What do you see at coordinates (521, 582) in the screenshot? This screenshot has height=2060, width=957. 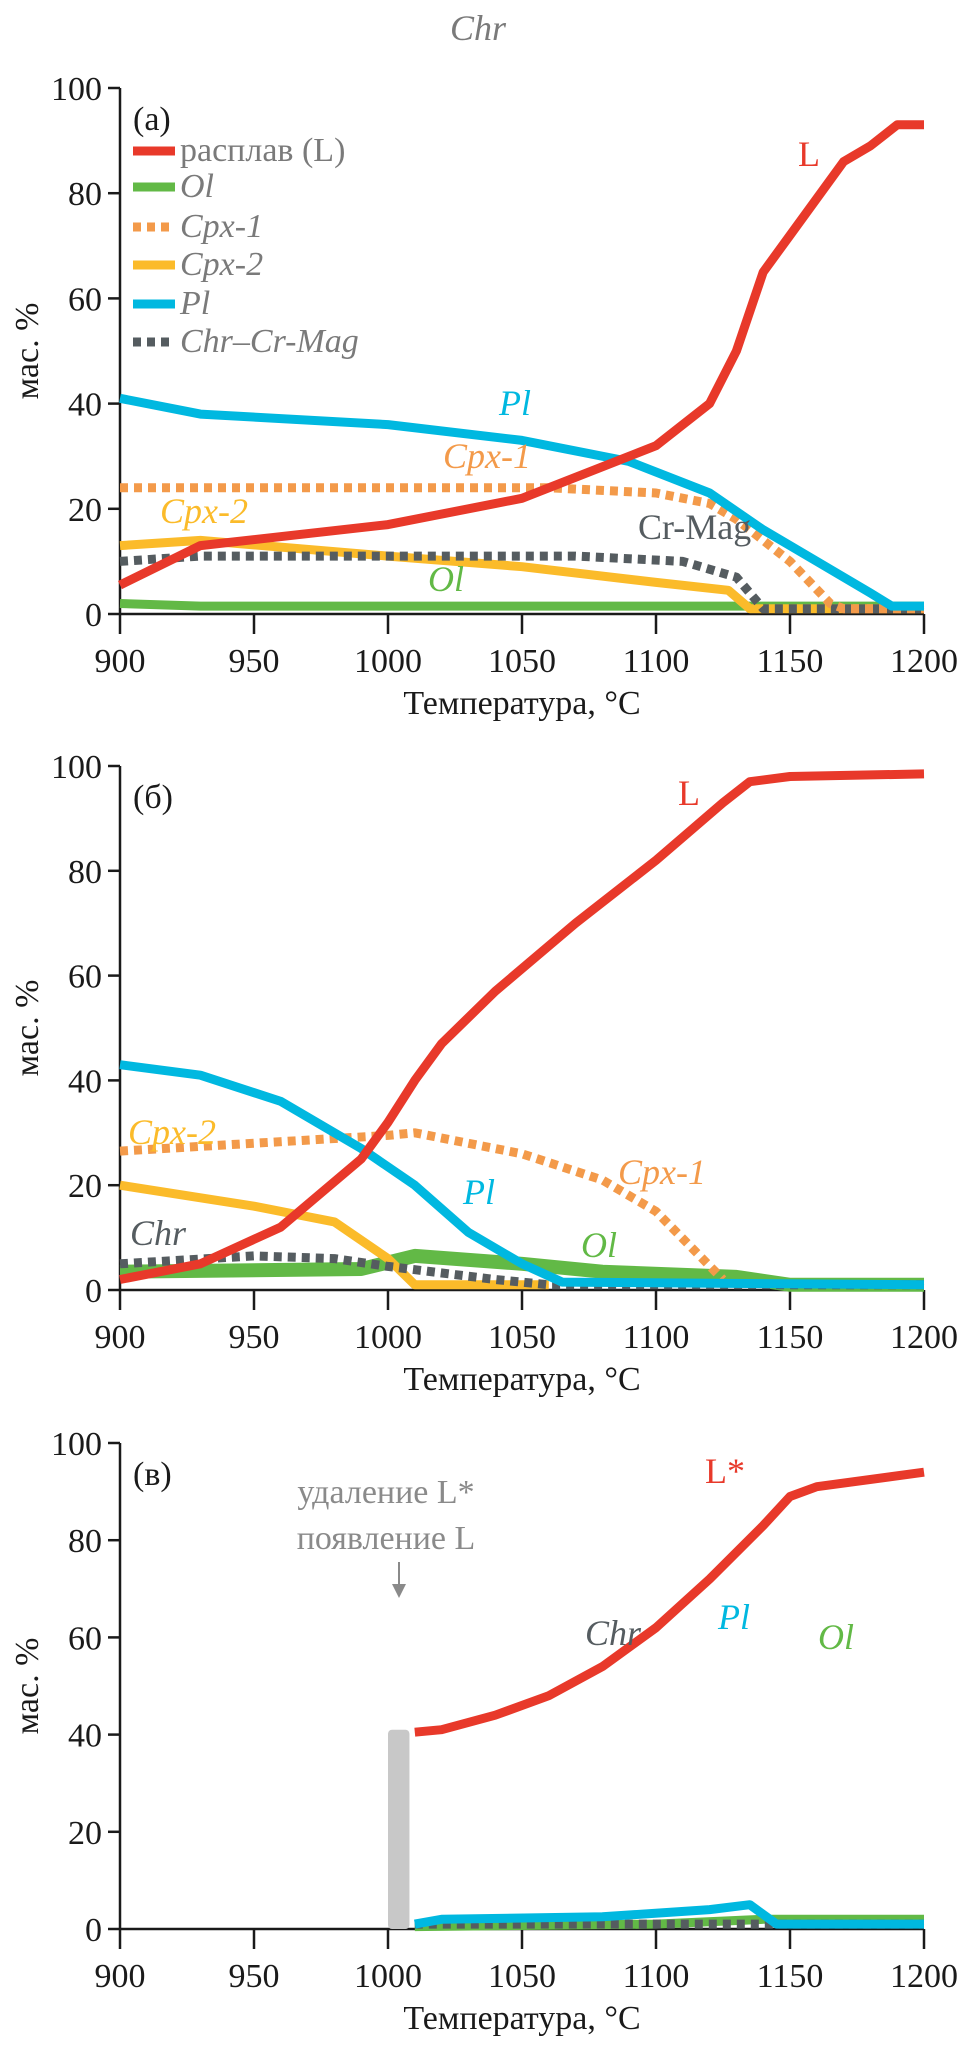 I see `series-line-chr` at bounding box center [521, 582].